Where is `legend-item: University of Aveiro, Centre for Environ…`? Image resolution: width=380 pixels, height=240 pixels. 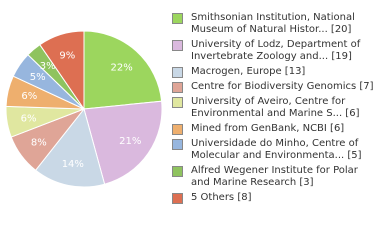 legend-item: University of Aveiro, Centre for Environ… is located at coordinates (274, 108).